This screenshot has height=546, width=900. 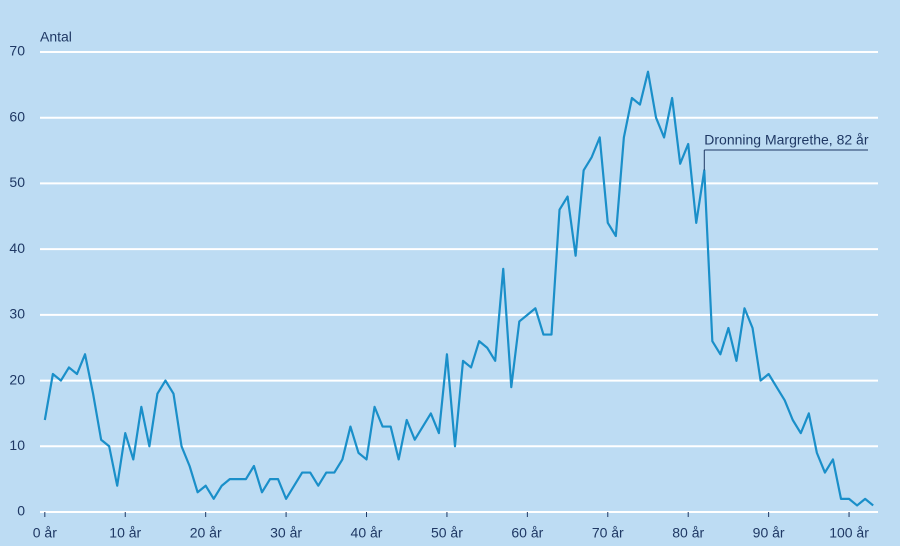 I want to click on x-tick-label: 30 år, so click(x=286, y=533).